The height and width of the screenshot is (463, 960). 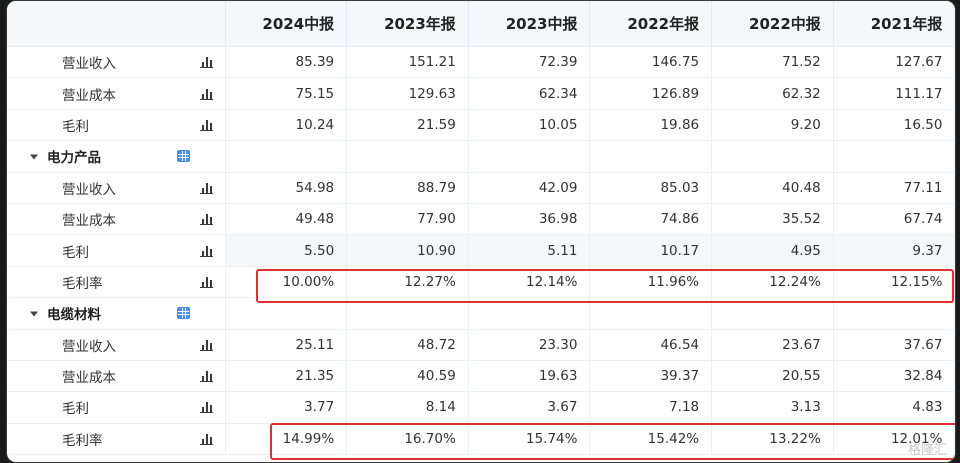 I want to click on value-cell: 74.86, so click(x=651, y=219).